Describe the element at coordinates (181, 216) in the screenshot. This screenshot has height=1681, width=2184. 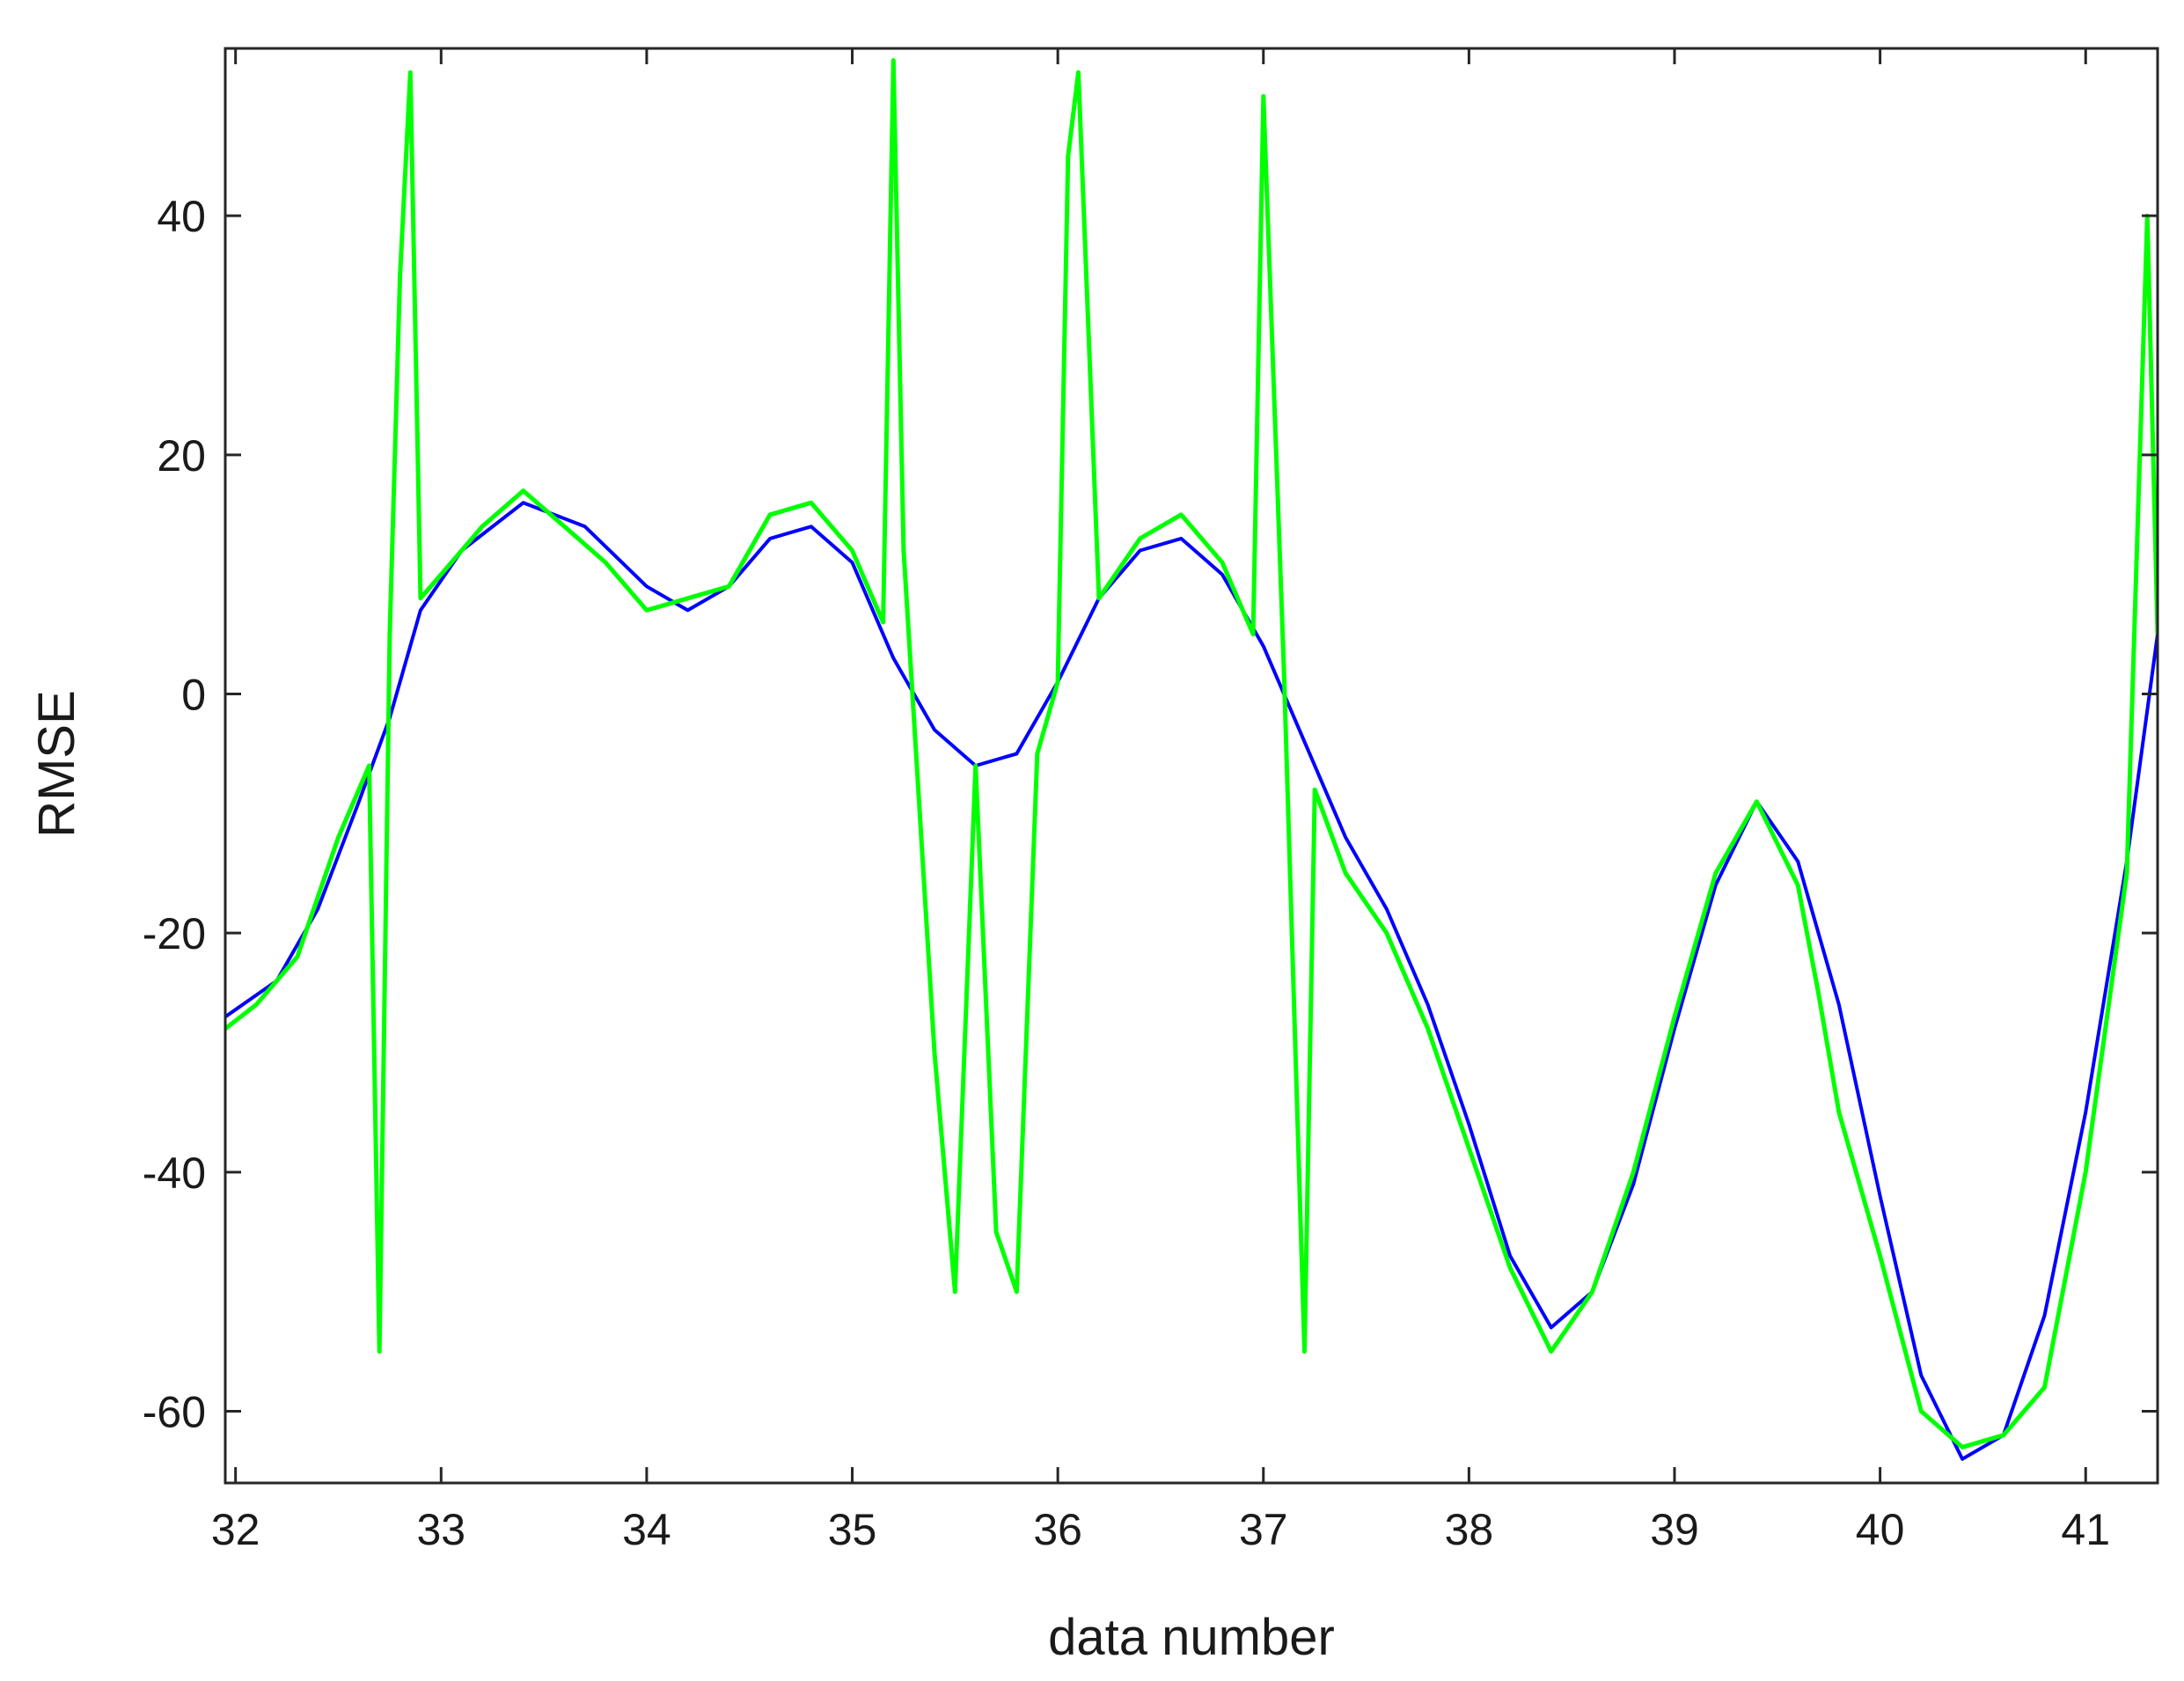
I see `y-tick-label: 40` at that location.